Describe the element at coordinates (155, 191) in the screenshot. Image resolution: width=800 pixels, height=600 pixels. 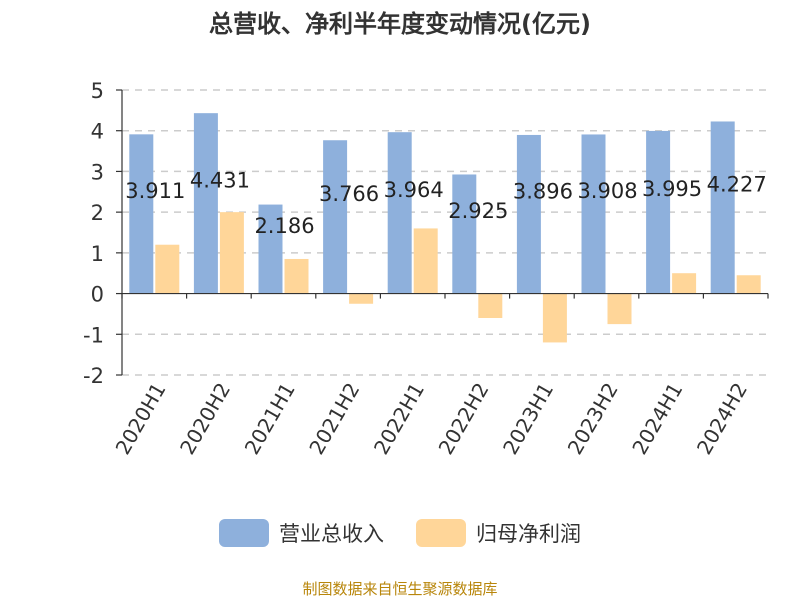
I see `data-label-revenue: 3.911` at that location.